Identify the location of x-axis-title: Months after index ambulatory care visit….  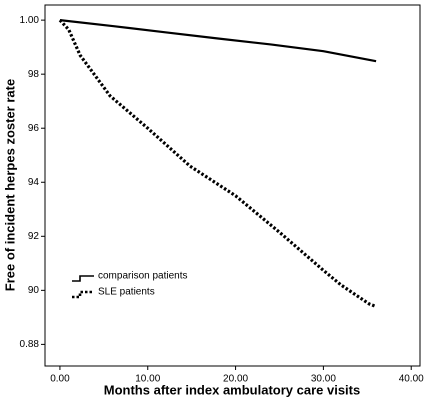
(232, 389).